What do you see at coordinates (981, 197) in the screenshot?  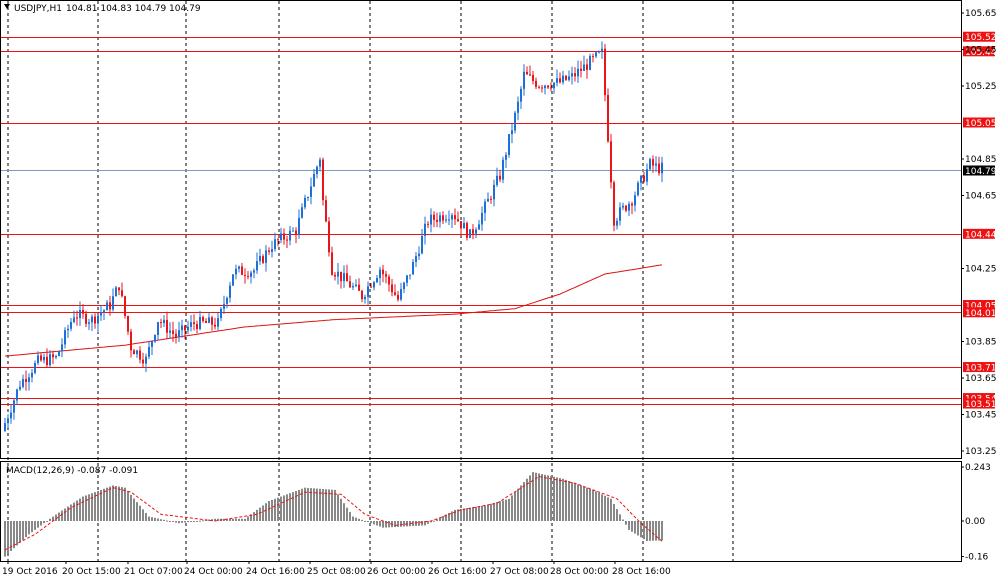 I see `price-tick-label: 104.65` at bounding box center [981, 197].